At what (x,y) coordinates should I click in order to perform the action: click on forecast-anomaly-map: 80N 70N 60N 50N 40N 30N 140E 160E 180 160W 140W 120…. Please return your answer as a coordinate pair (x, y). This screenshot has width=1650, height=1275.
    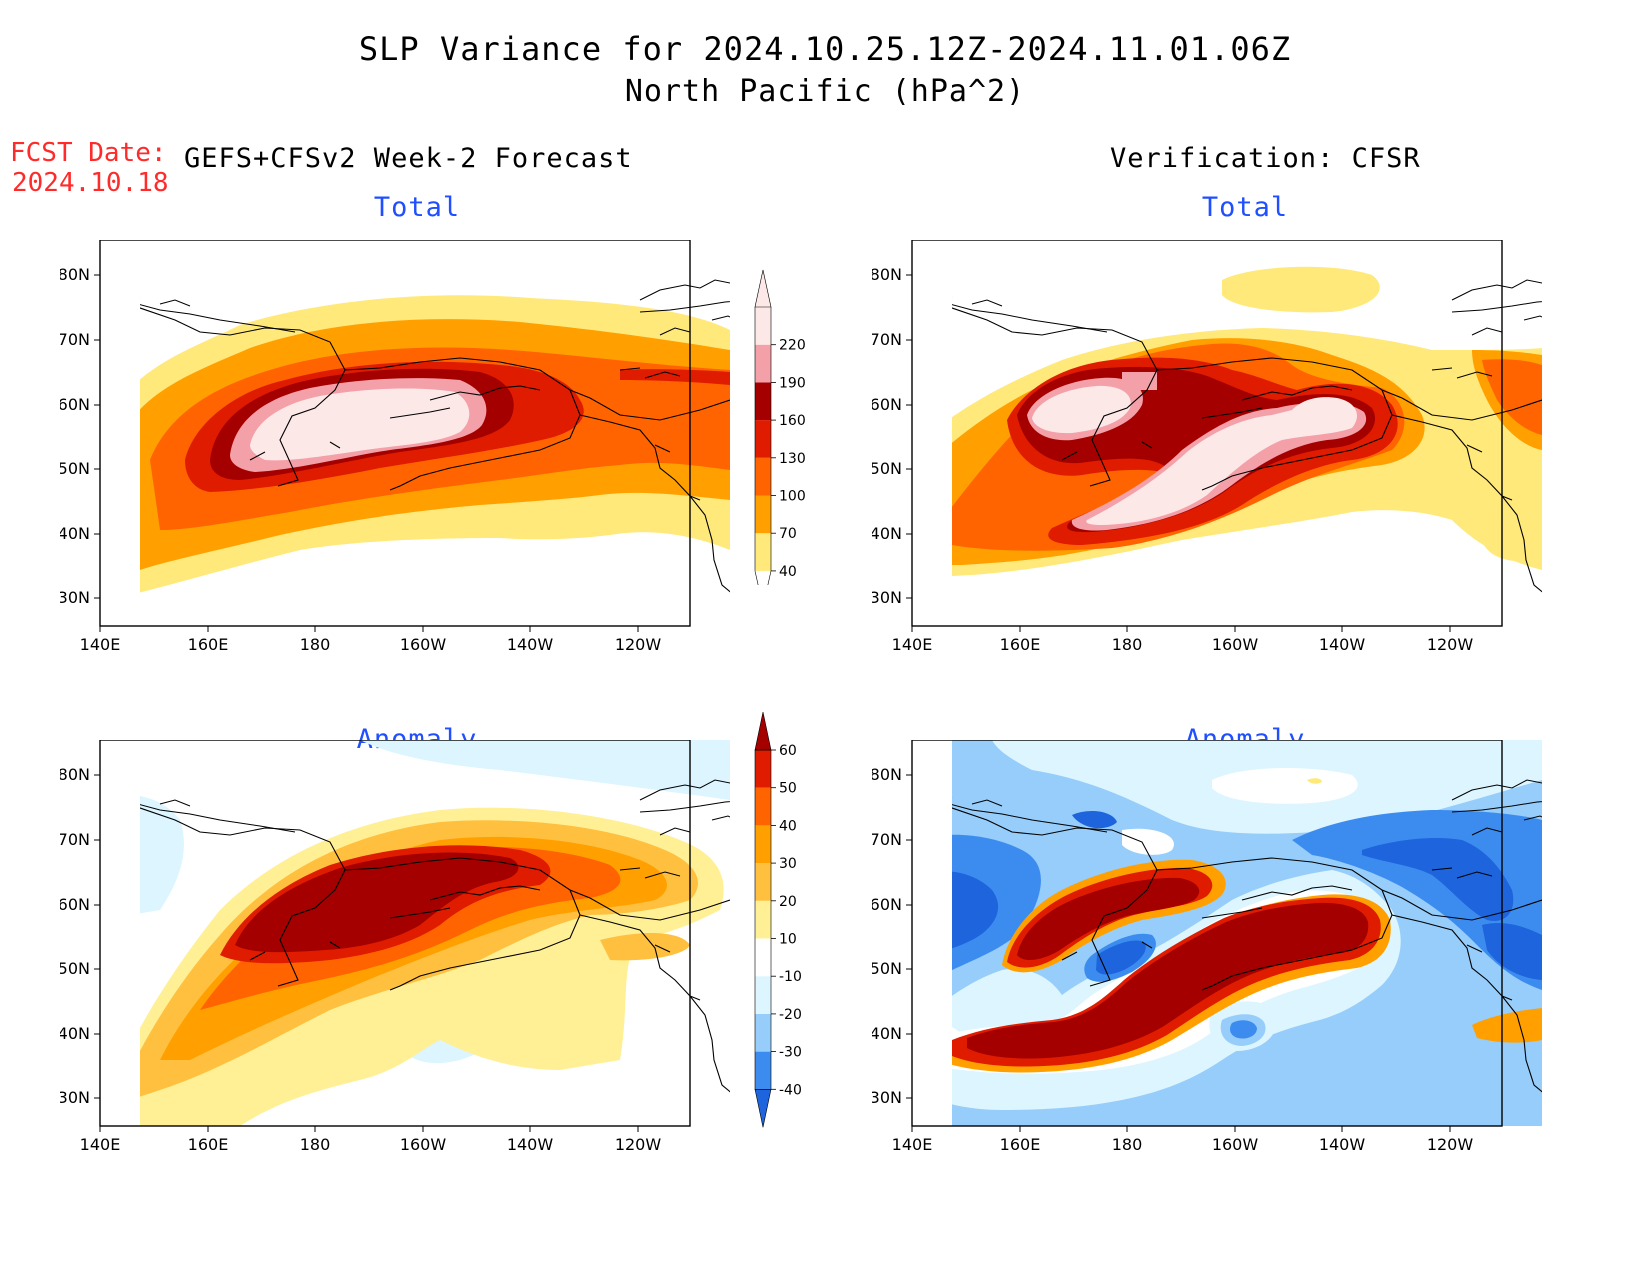
    Looking at the image, I should click on (395, 947).